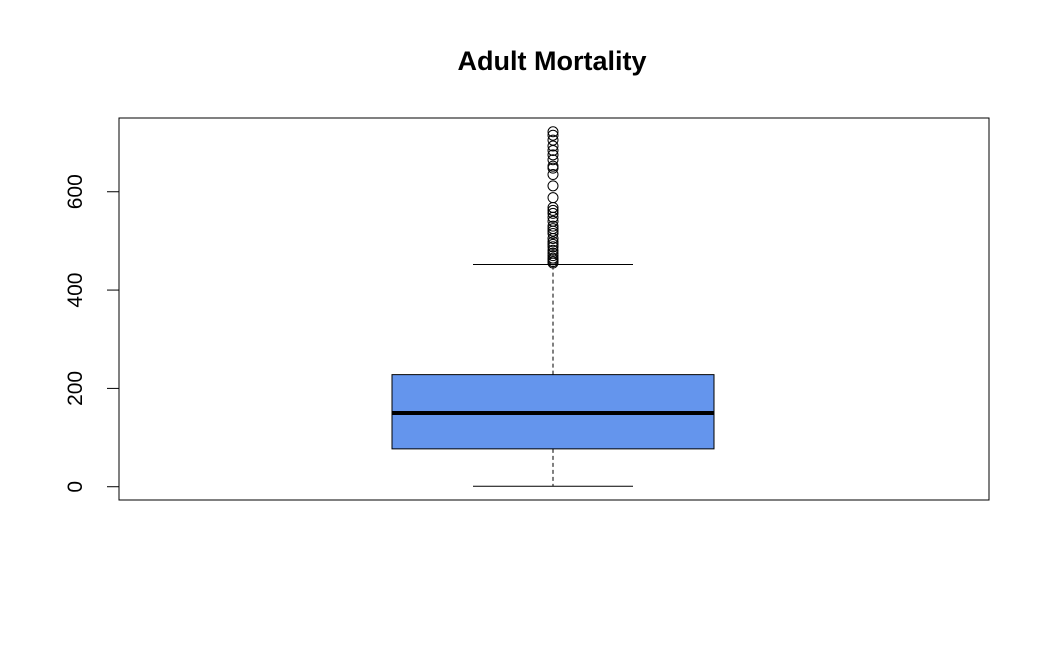 Image resolution: width=1050 pixels, height=648 pixels. I want to click on chart-title: Adult Mortality, so click(552, 61).